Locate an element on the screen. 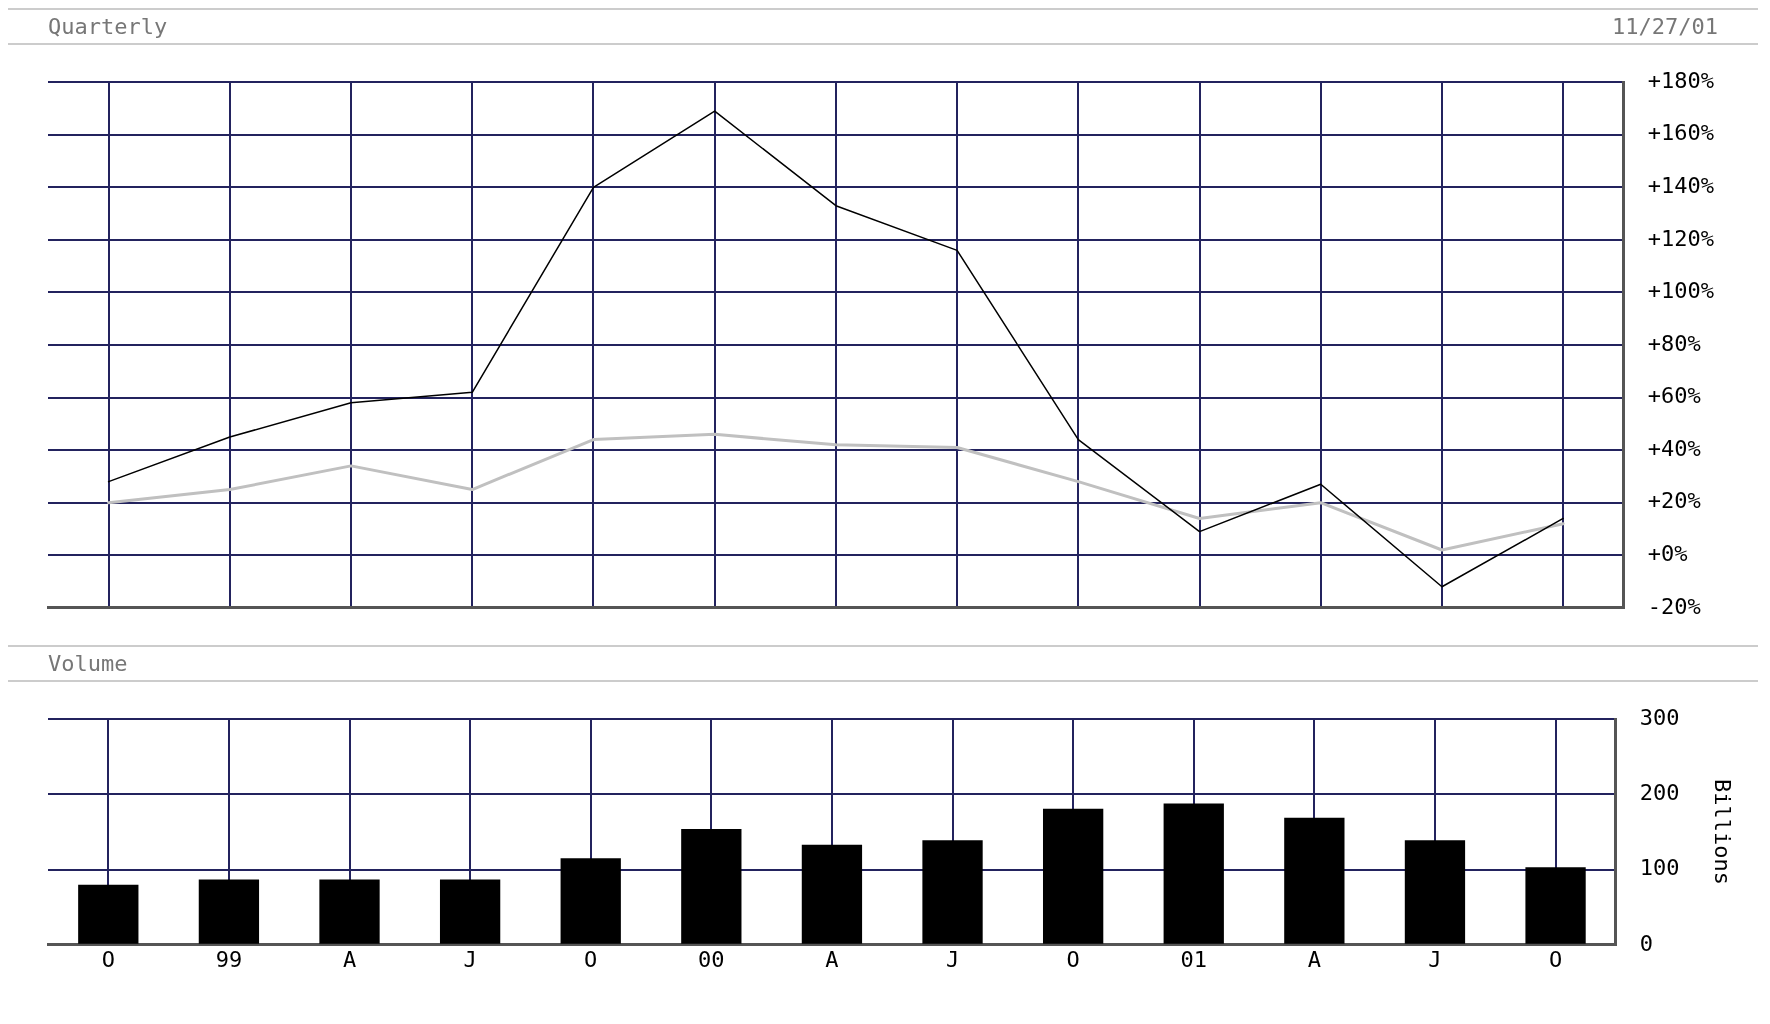 Image resolution: width=1770 pixels, height=1024 pixels. y-tick-label: +40% is located at coordinates (1674, 448).